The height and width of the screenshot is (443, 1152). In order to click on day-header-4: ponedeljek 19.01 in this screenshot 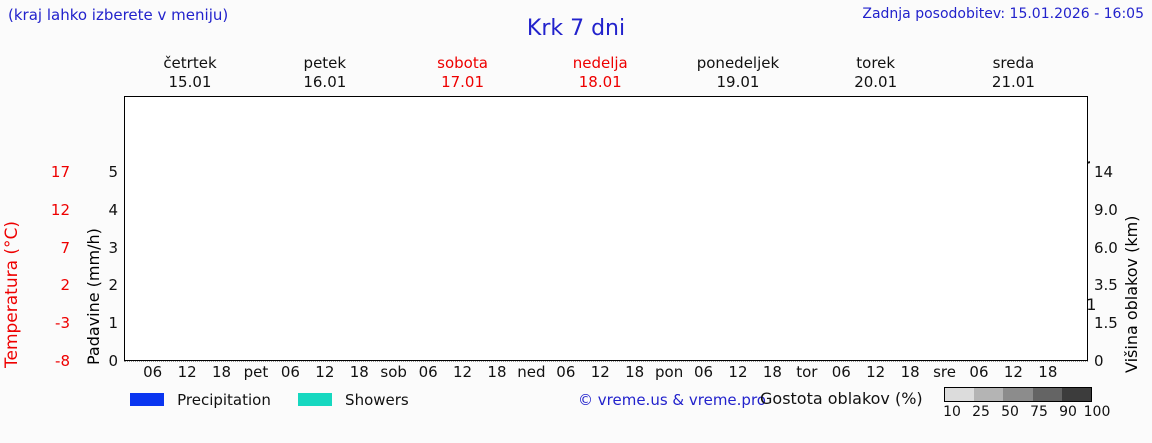, I will do `click(738, 73)`.